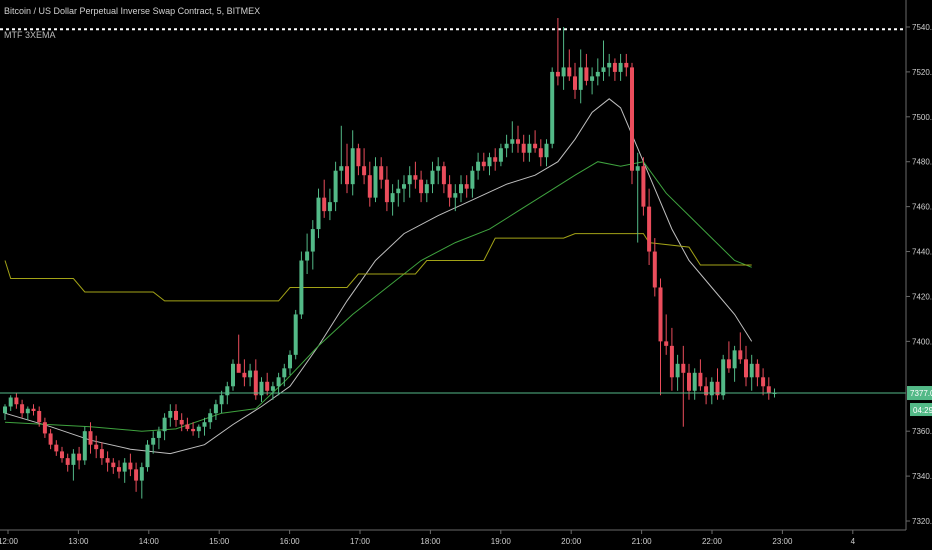  What do you see at coordinates (922, 27) in the screenshot?
I see `y-tick-label: 7540.0` at bounding box center [922, 27].